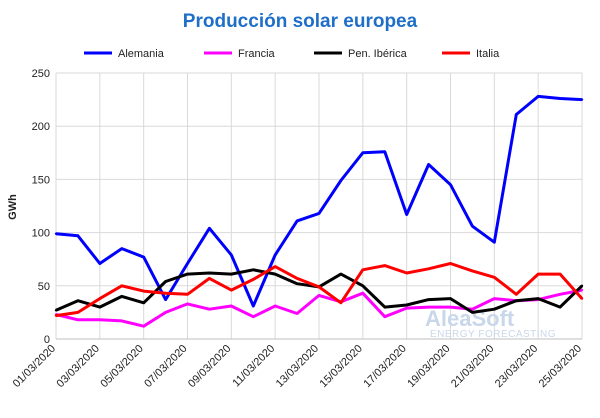 This screenshot has width=600, height=418. What do you see at coordinates (253, 366) in the screenshot?
I see `x-tick-label: 11/03/2020` at bounding box center [253, 366].